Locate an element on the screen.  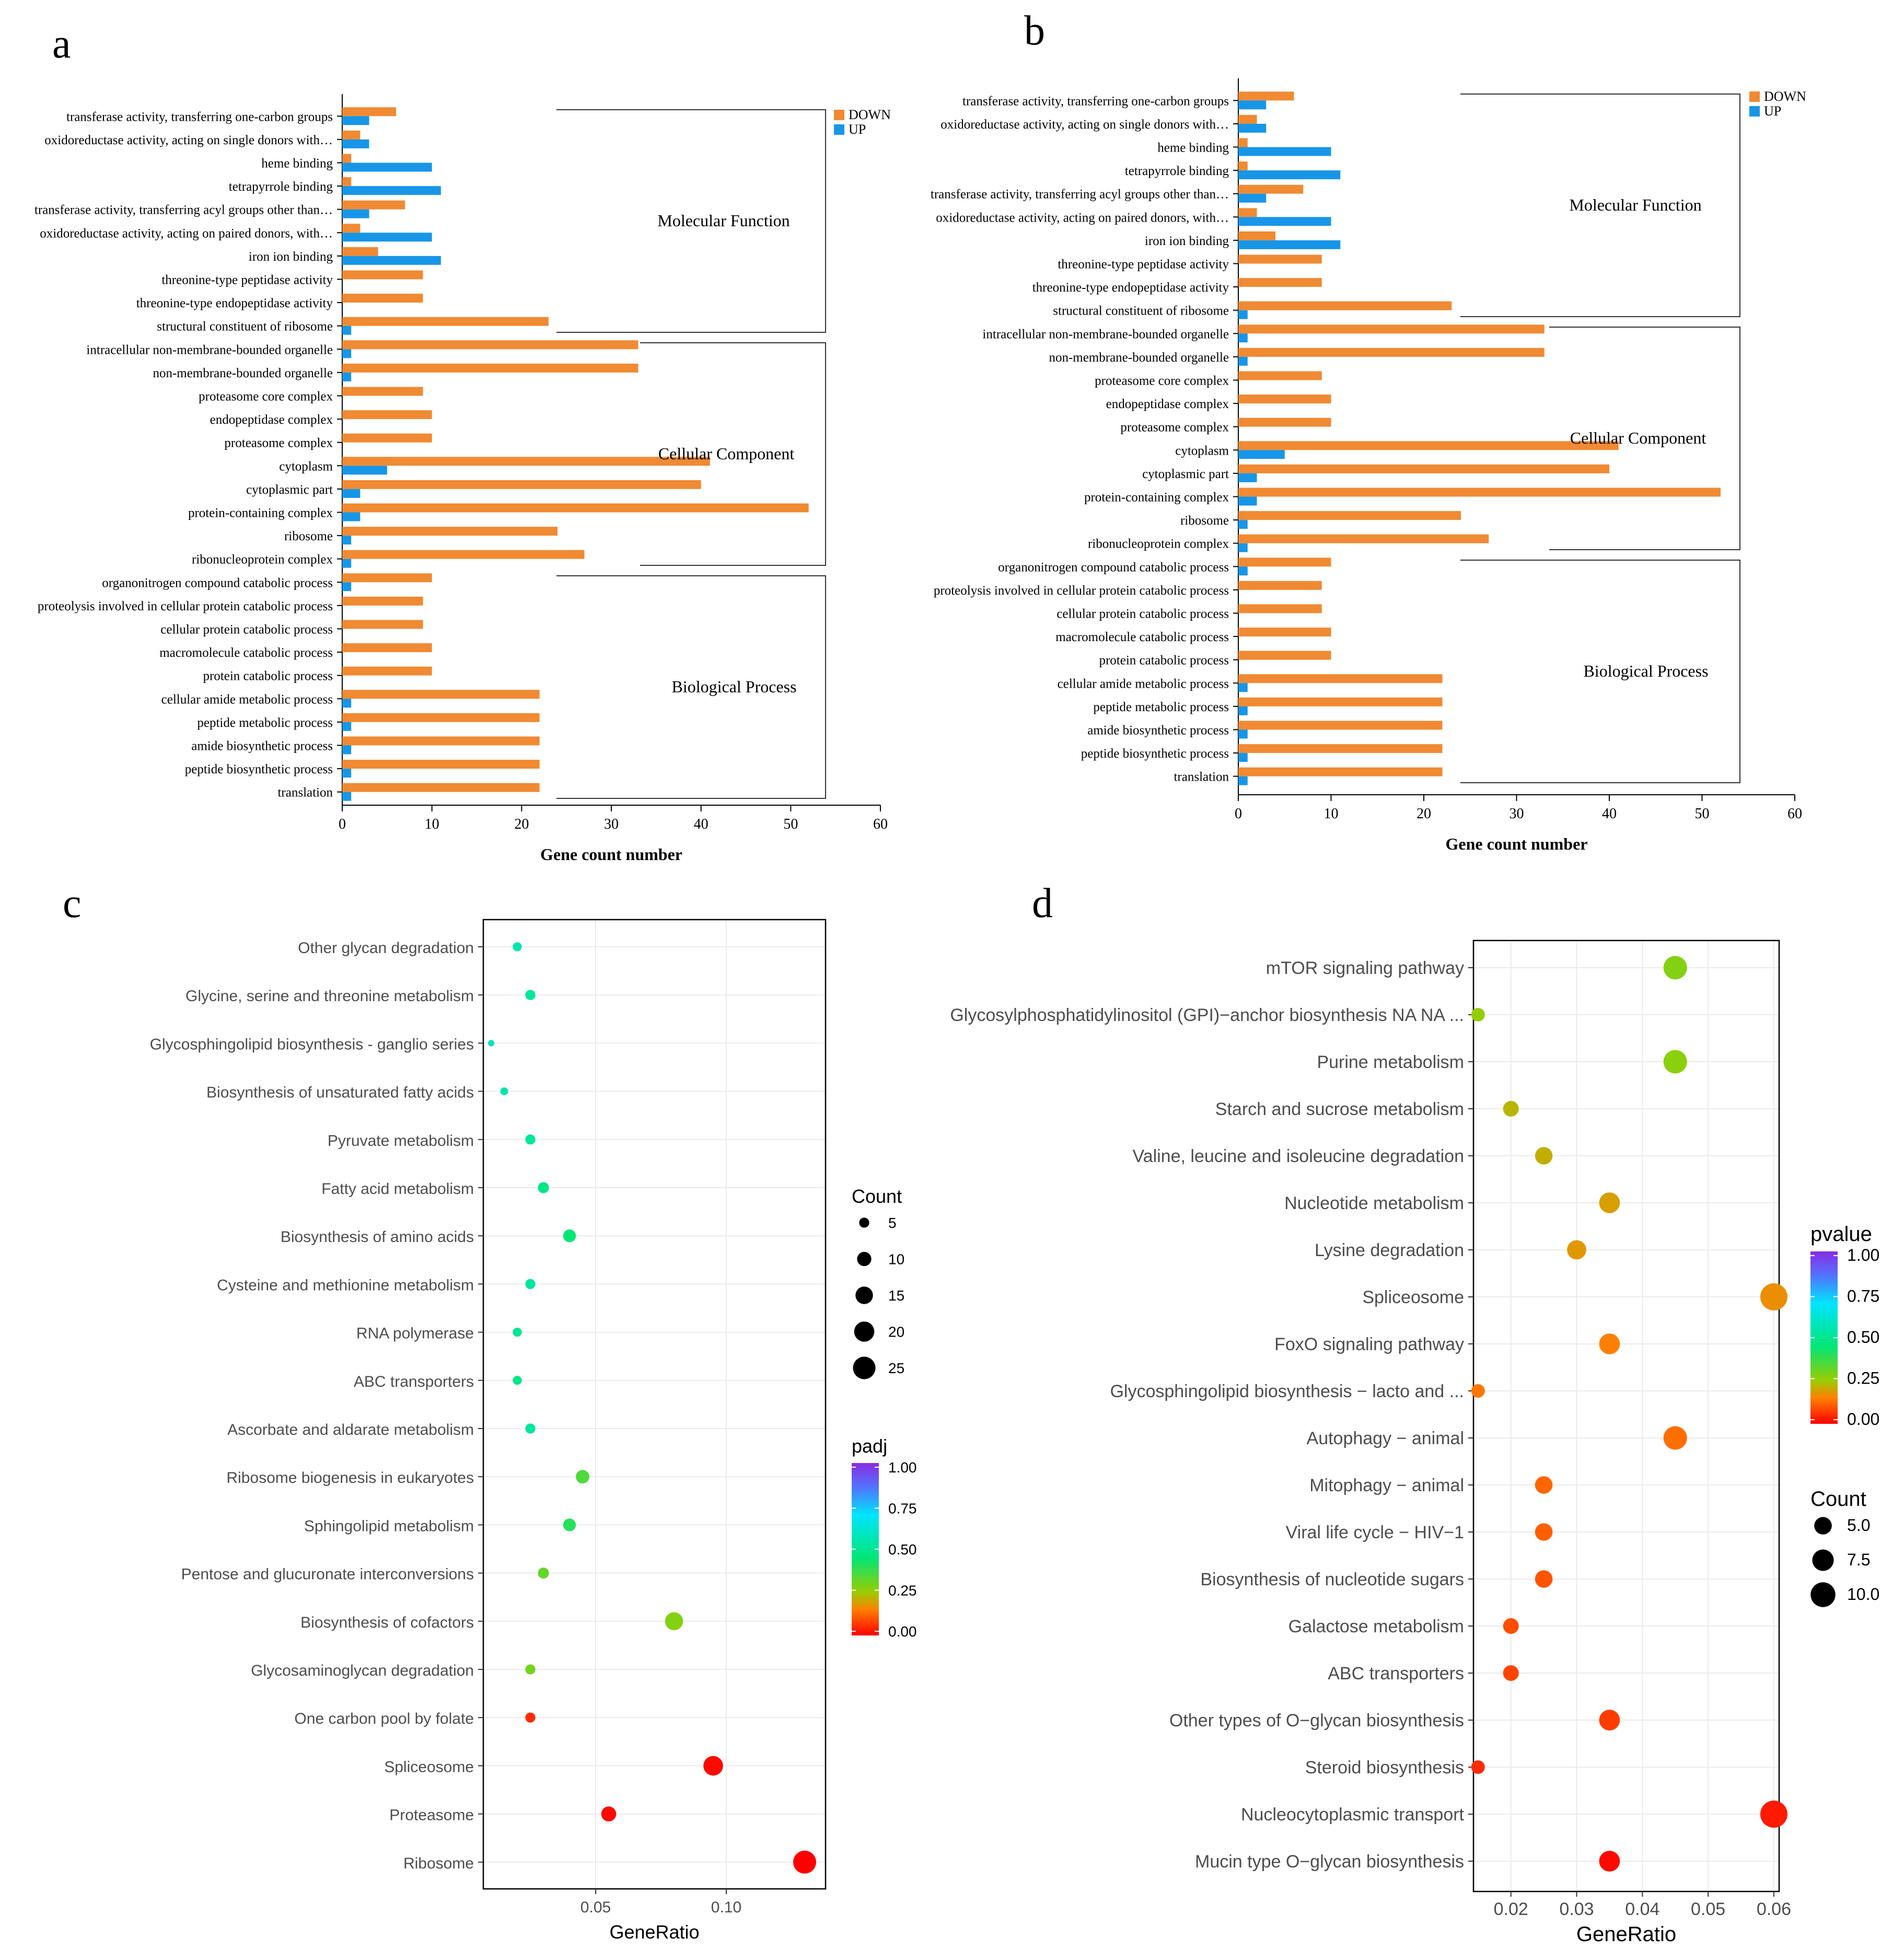
legend-swatch is located at coordinates (1755, 111).